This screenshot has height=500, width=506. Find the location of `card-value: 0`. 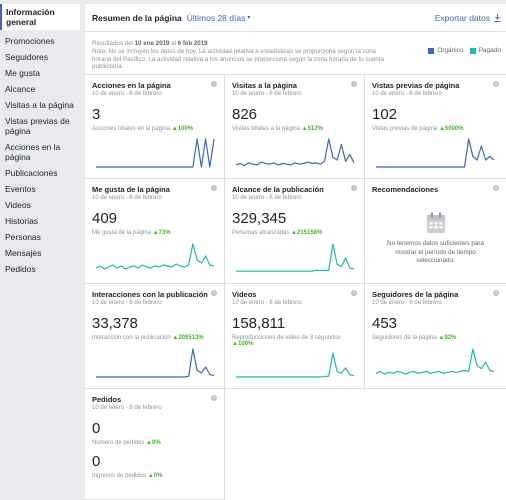

card-value: 0 is located at coordinates (96, 428).